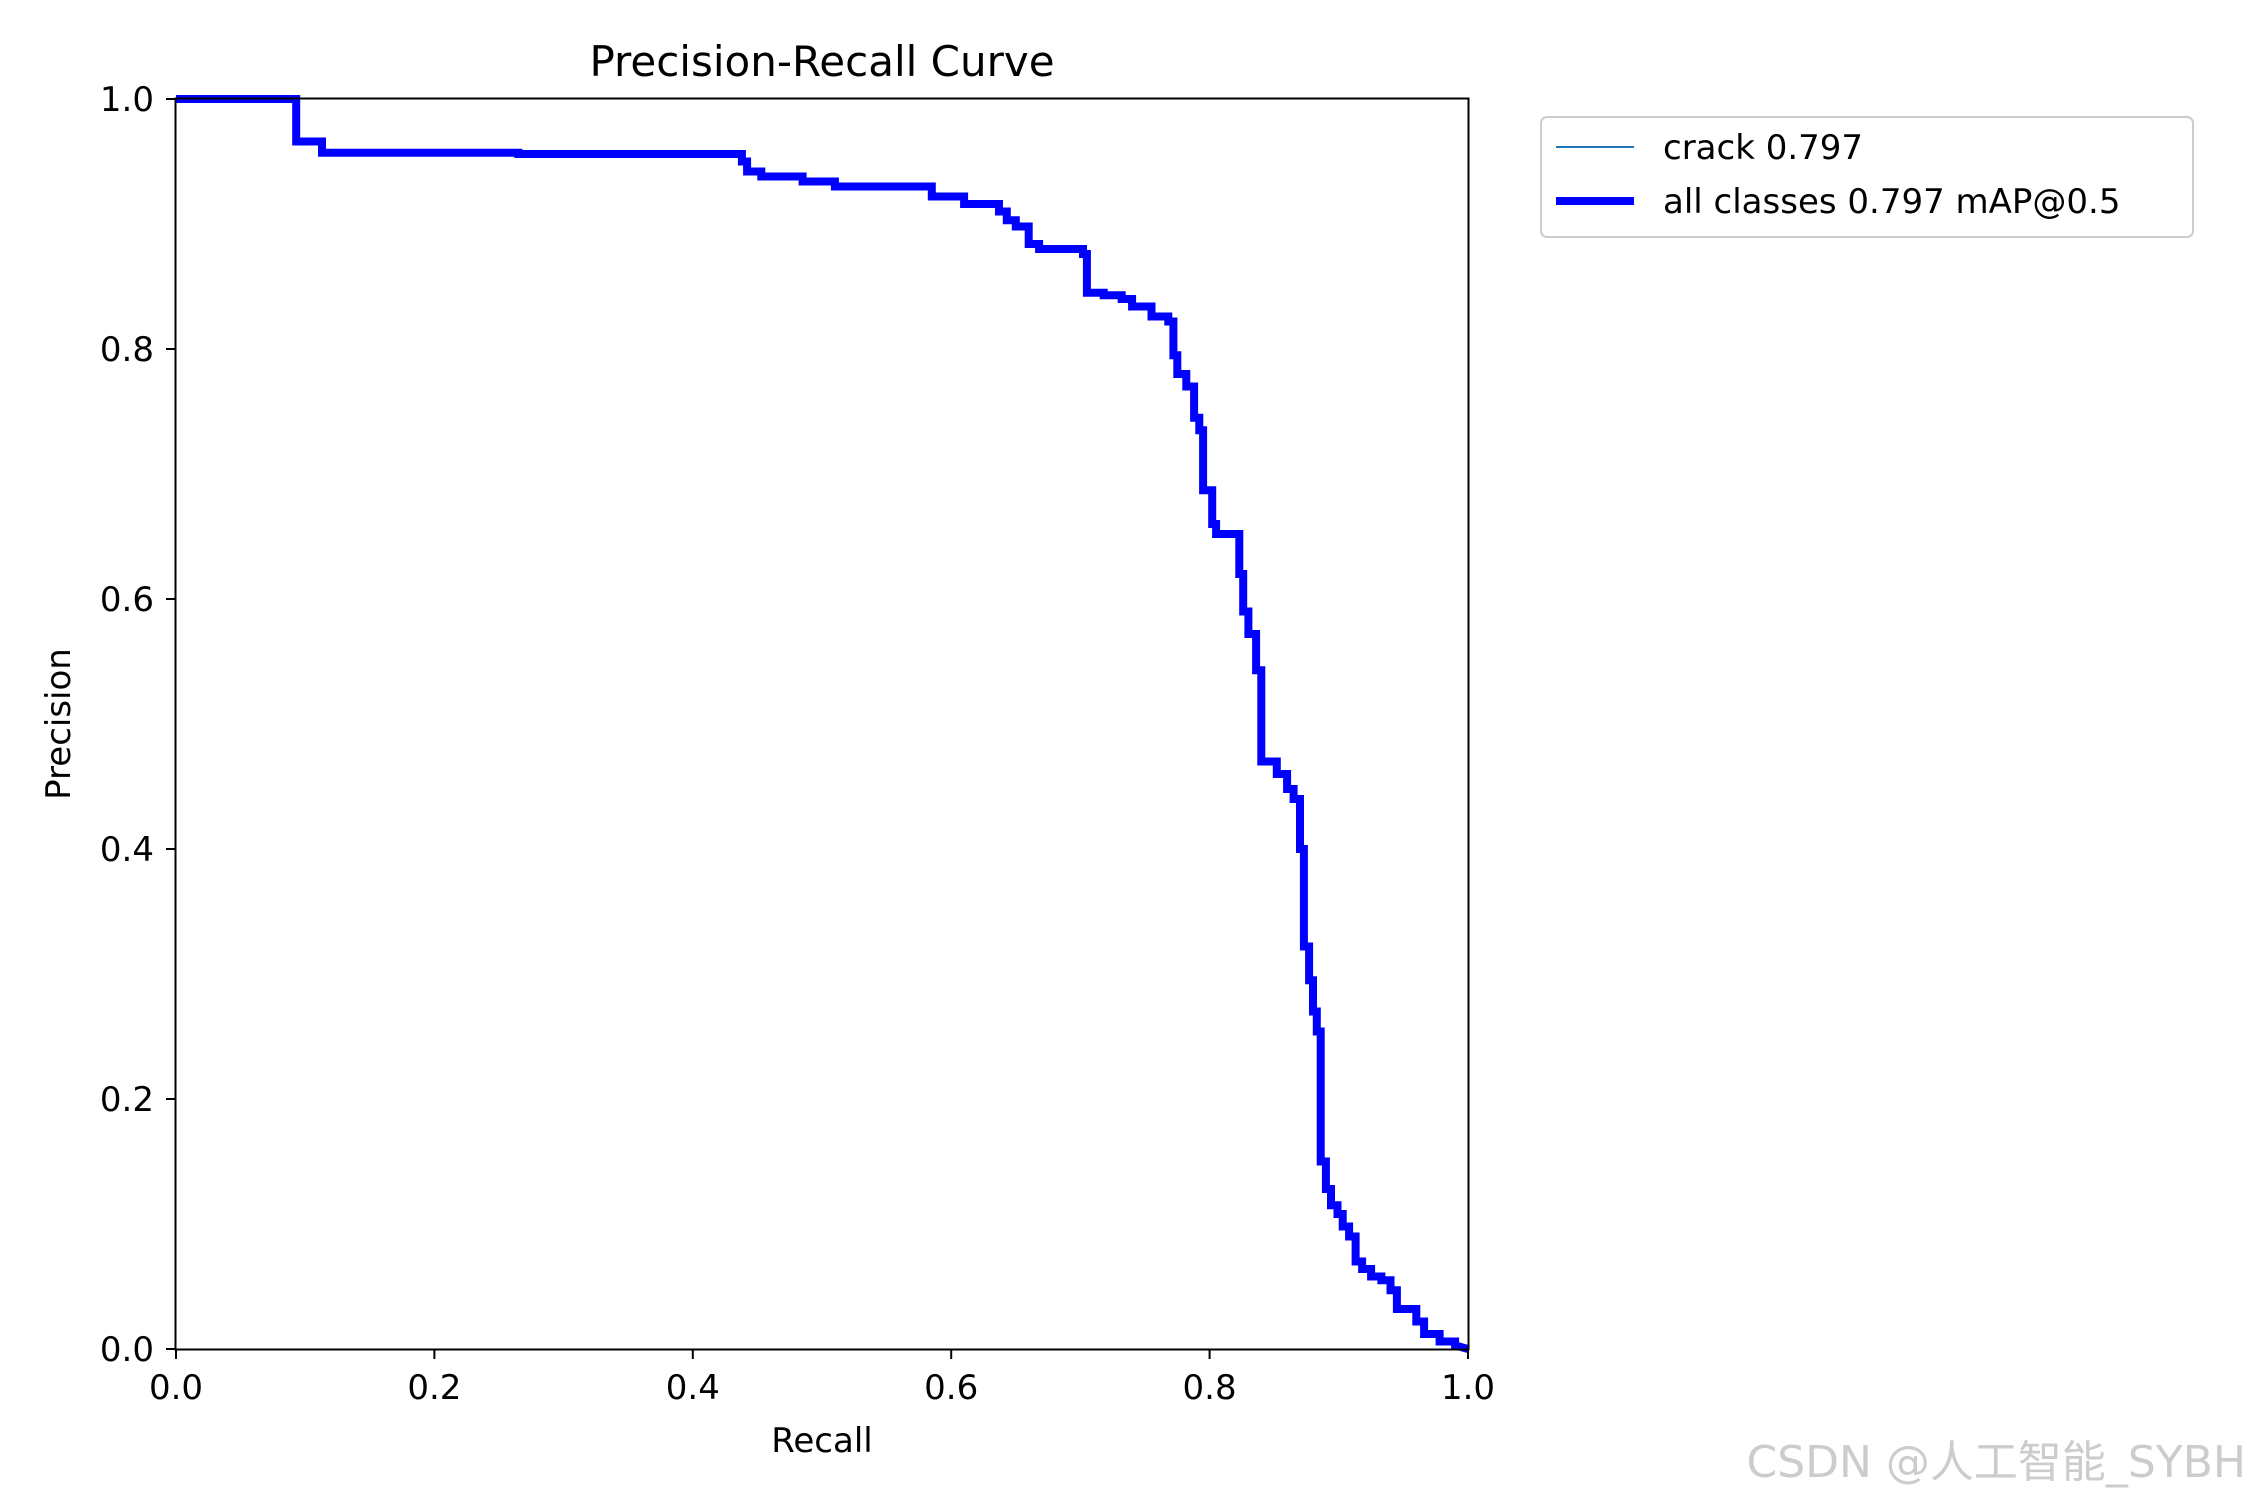  Describe the element at coordinates (821, 1441) in the screenshot. I see `x-axis-label: Recall` at that location.